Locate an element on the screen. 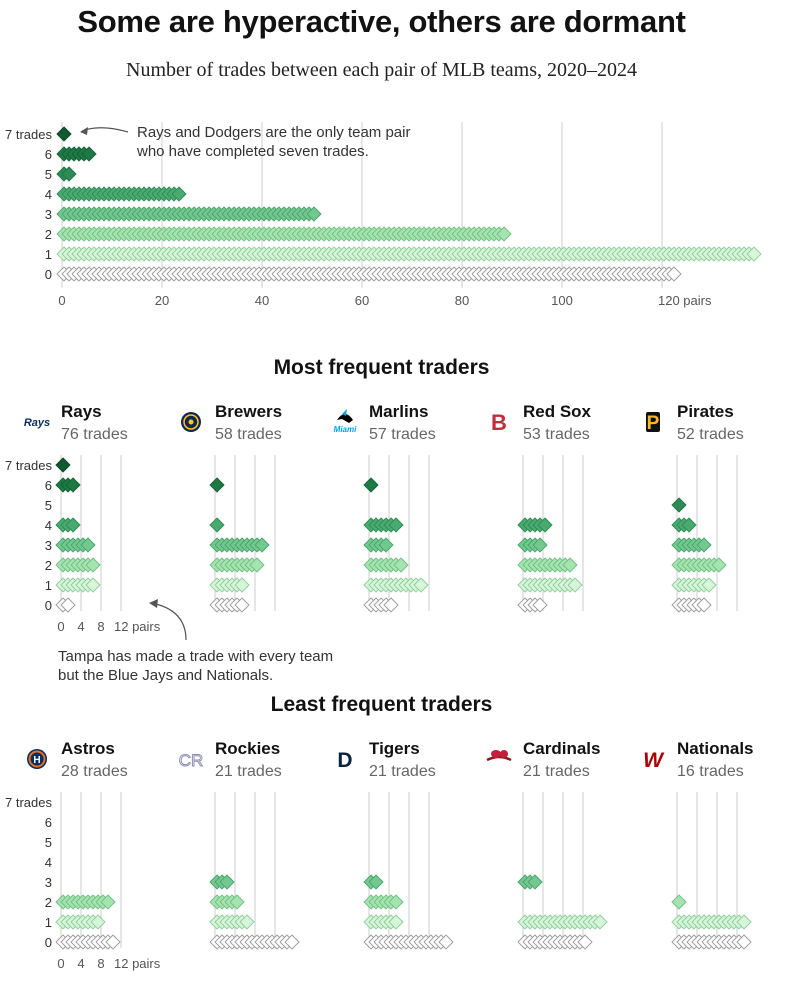  team-trade-count: 58 trades is located at coordinates (248, 434).